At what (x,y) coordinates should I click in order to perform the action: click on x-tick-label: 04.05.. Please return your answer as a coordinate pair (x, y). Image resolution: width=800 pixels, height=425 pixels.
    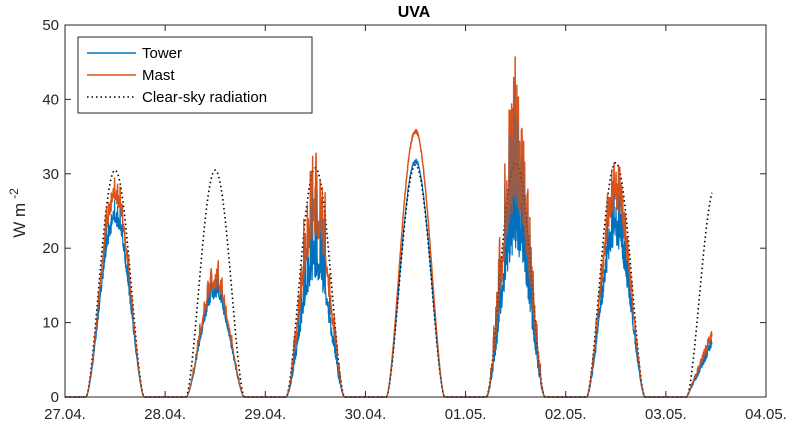
    Looking at the image, I should click on (766, 414).